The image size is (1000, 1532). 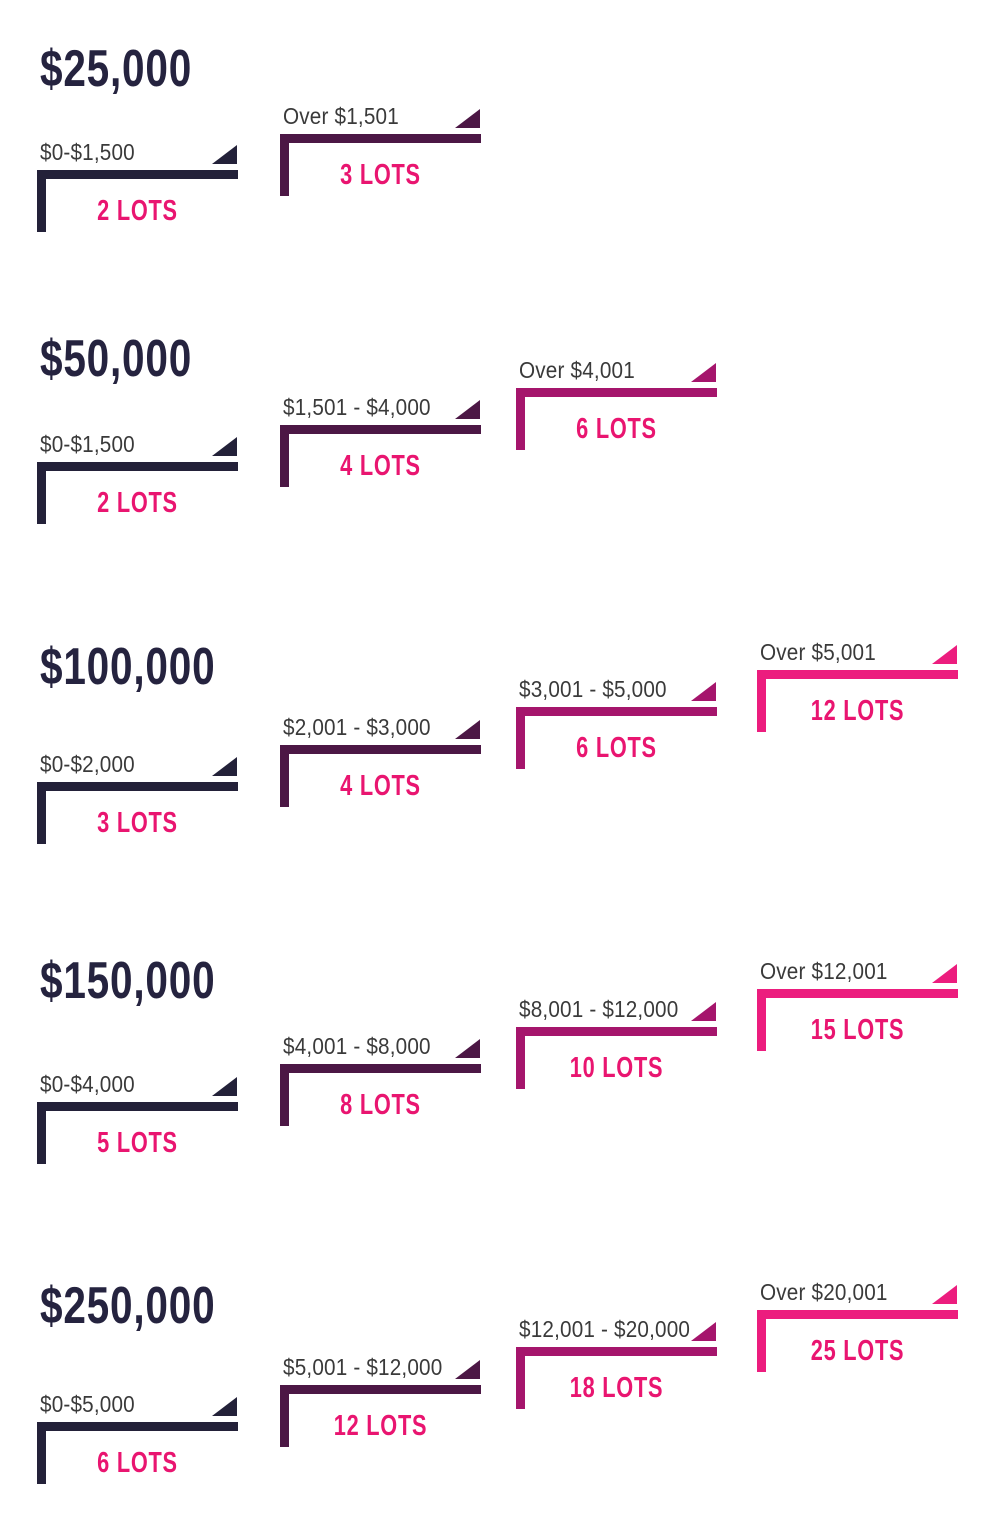 I want to click on tier-step: Over $1,501 3 LOTS, so click(x=380, y=147).